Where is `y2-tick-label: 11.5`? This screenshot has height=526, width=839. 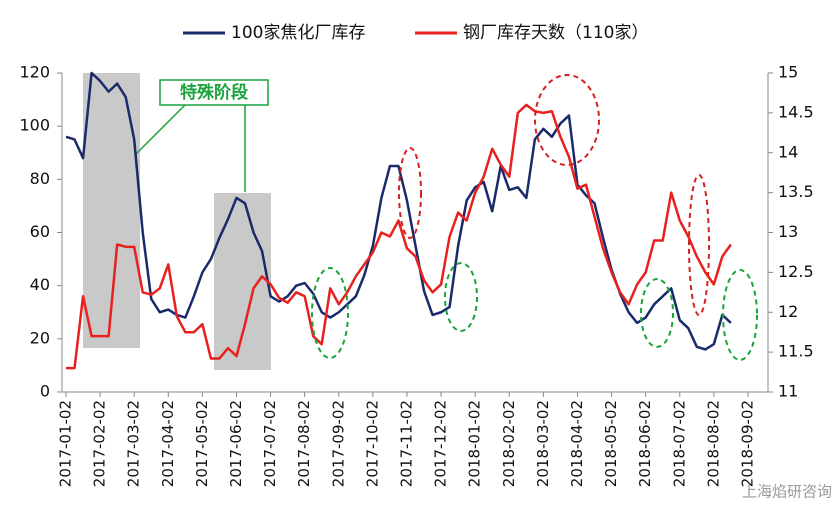
y2-tick-label: 11.5 is located at coordinates (796, 351).